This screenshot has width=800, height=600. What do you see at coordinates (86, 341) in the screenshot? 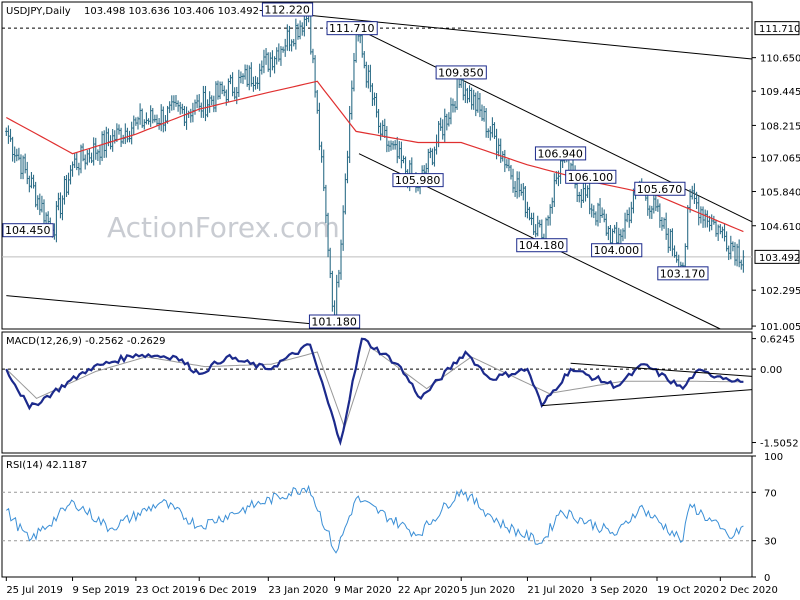
I see `macd-title: MACD(12,26,9) -0.2562 -0.2629` at bounding box center [86, 341].